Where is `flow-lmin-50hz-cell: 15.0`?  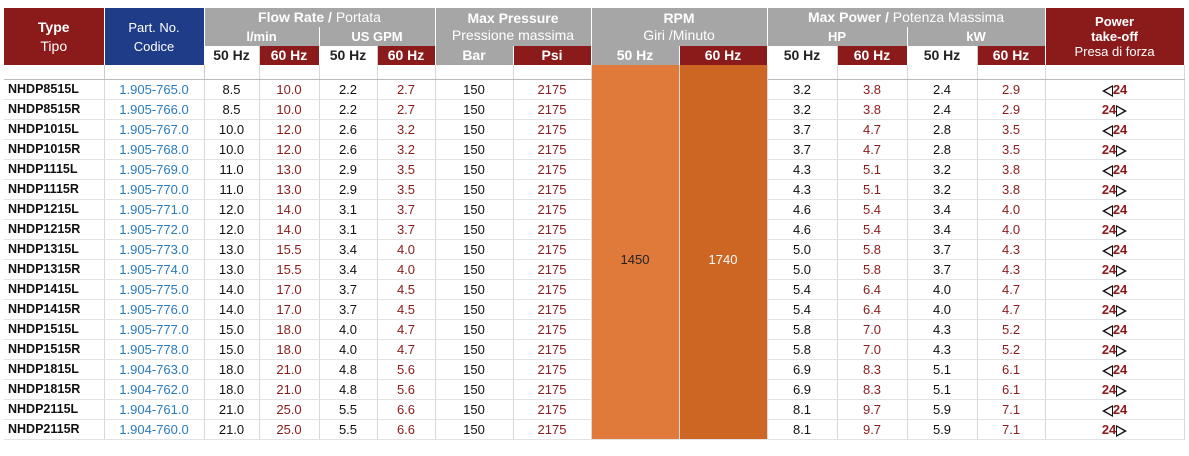
flow-lmin-50hz-cell: 15.0 is located at coordinates (232, 329).